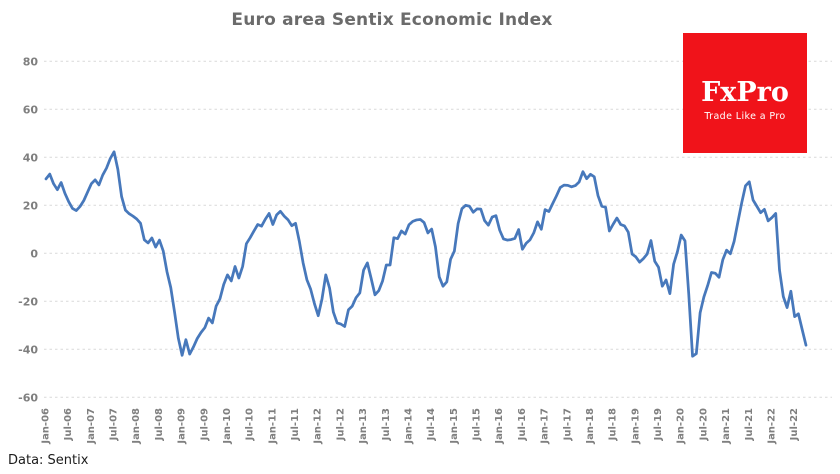 This screenshot has width=840, height=474. I want to click on x-tick-label: Jul-10, so click(250, 424).